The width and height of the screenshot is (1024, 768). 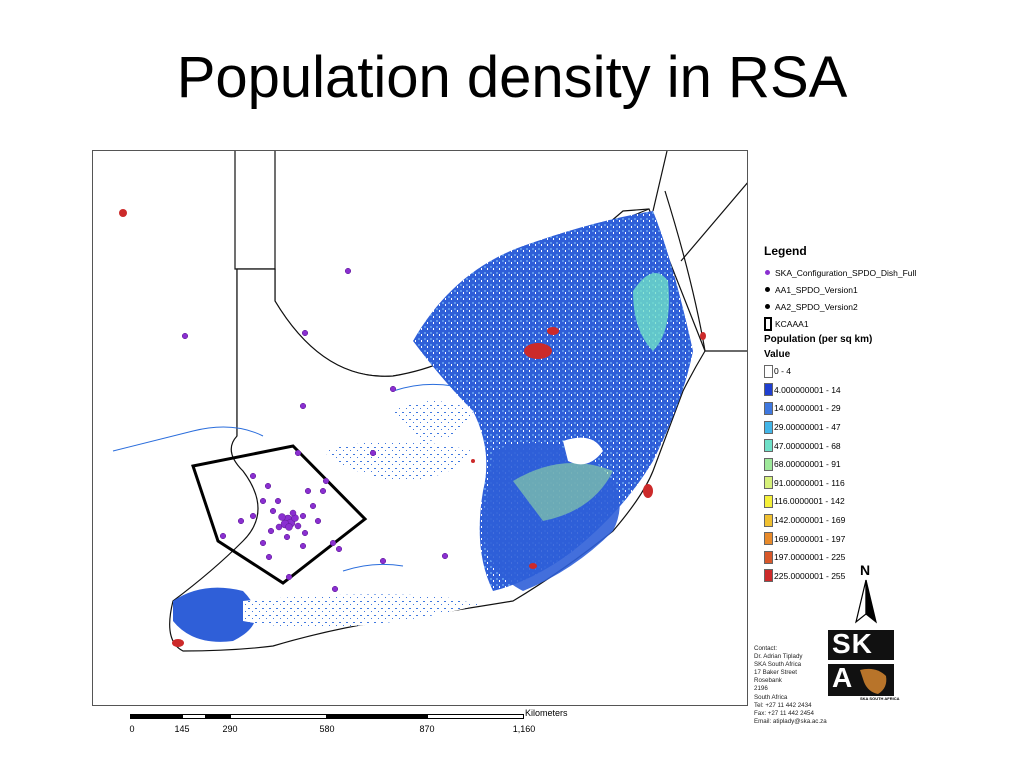 What do you see at coordinates (849, 390) in the screenshot?
I see `legend-class-row: 4.000000001 - 14` at bounding box center [849, 390].